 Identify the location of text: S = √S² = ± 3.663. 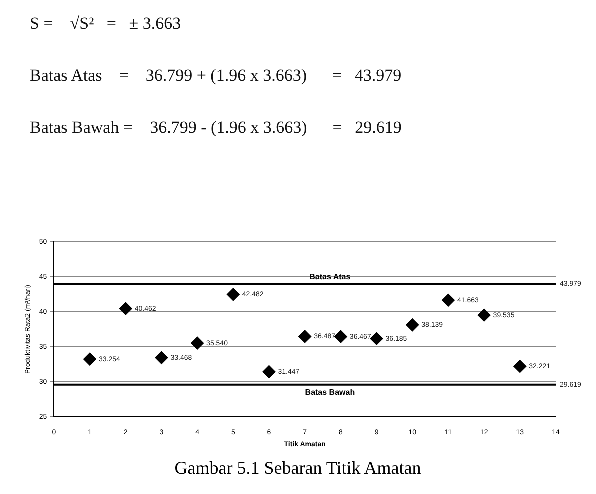
(106, 24).